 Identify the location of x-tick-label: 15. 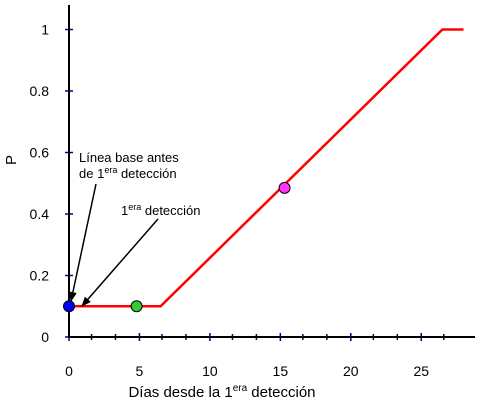
(281, 371).